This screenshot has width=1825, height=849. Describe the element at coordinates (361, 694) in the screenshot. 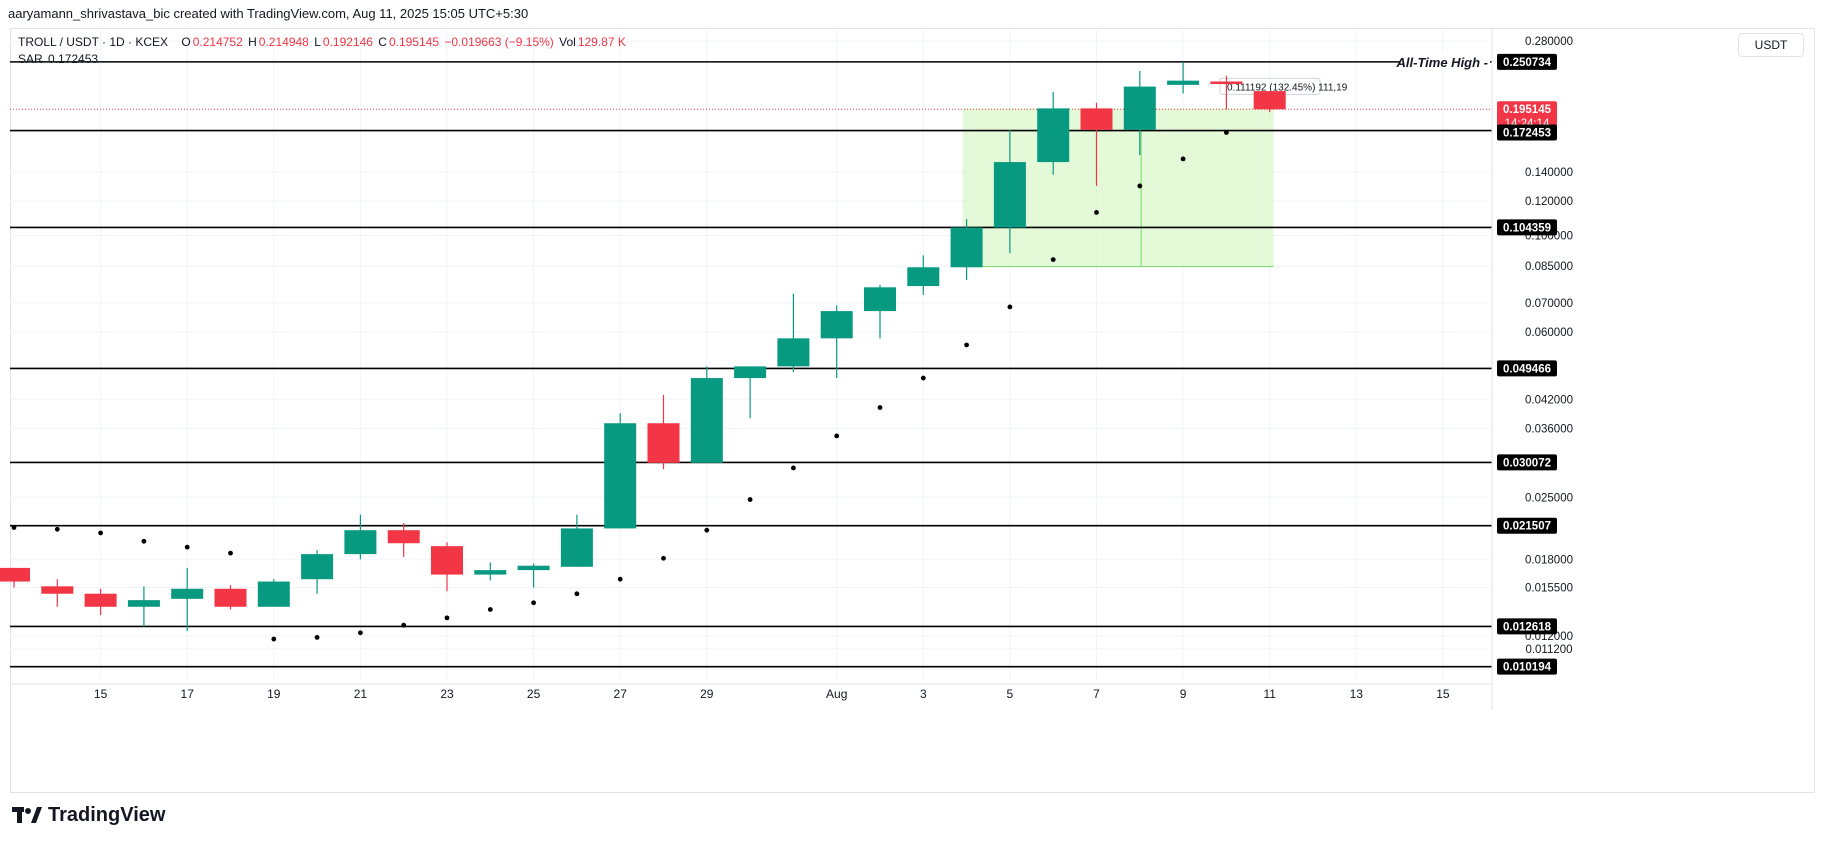

I see `x-tick-label: 21` at that location.